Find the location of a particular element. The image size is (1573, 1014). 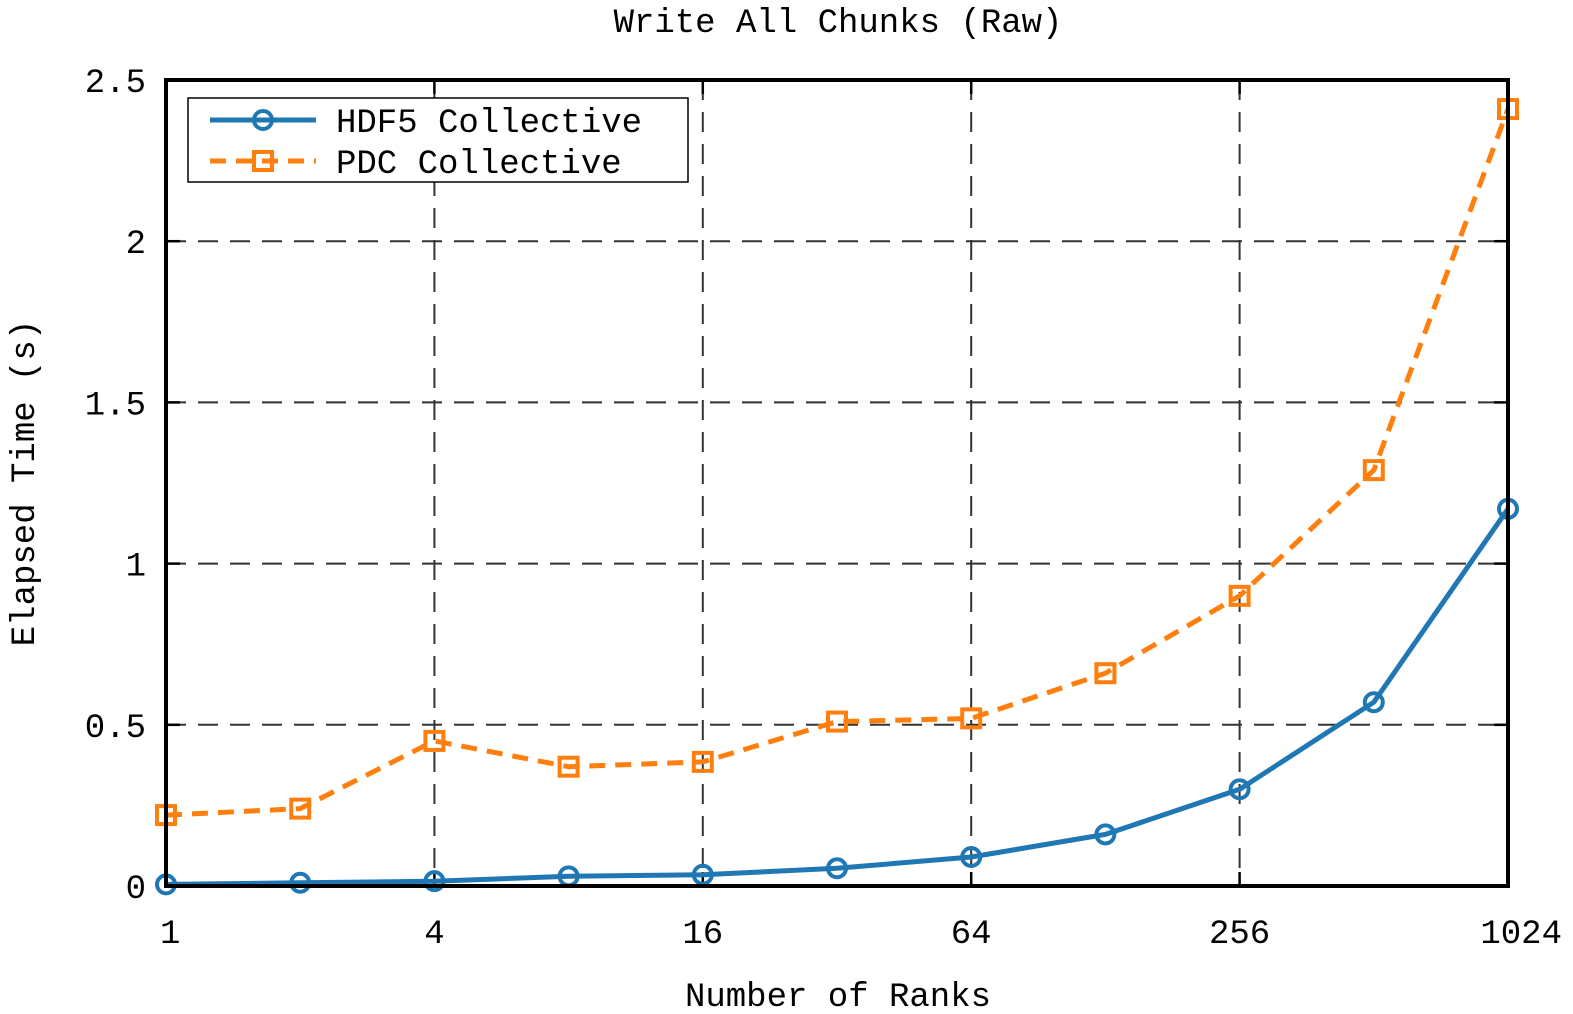

x-tick-label: 1 is located at coordinates (170, 935).